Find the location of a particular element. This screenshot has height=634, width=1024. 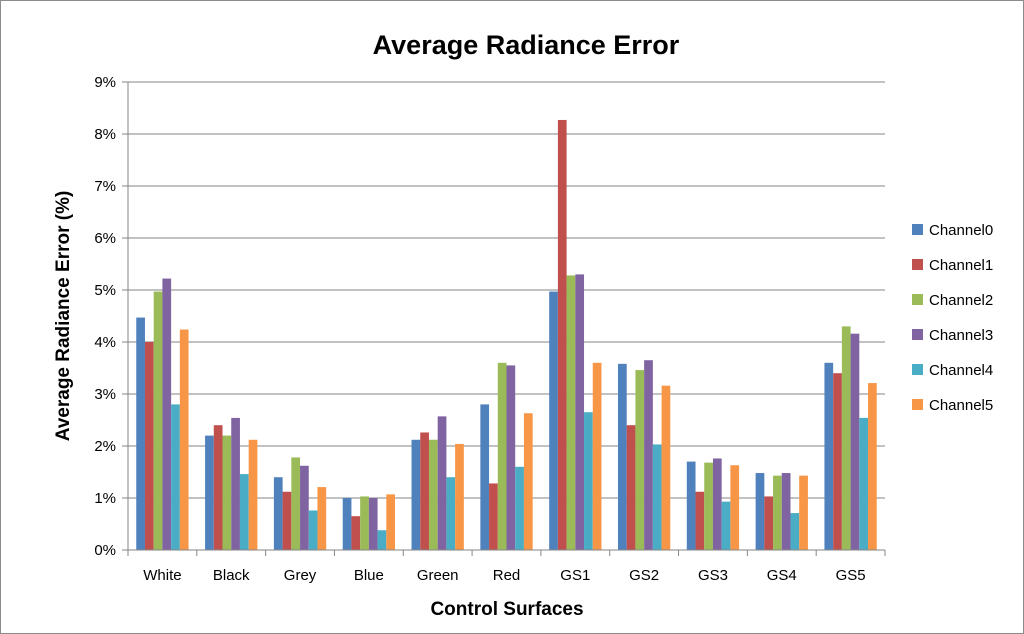

x-tick-label: GS5 is located at coordinates (851, 575).